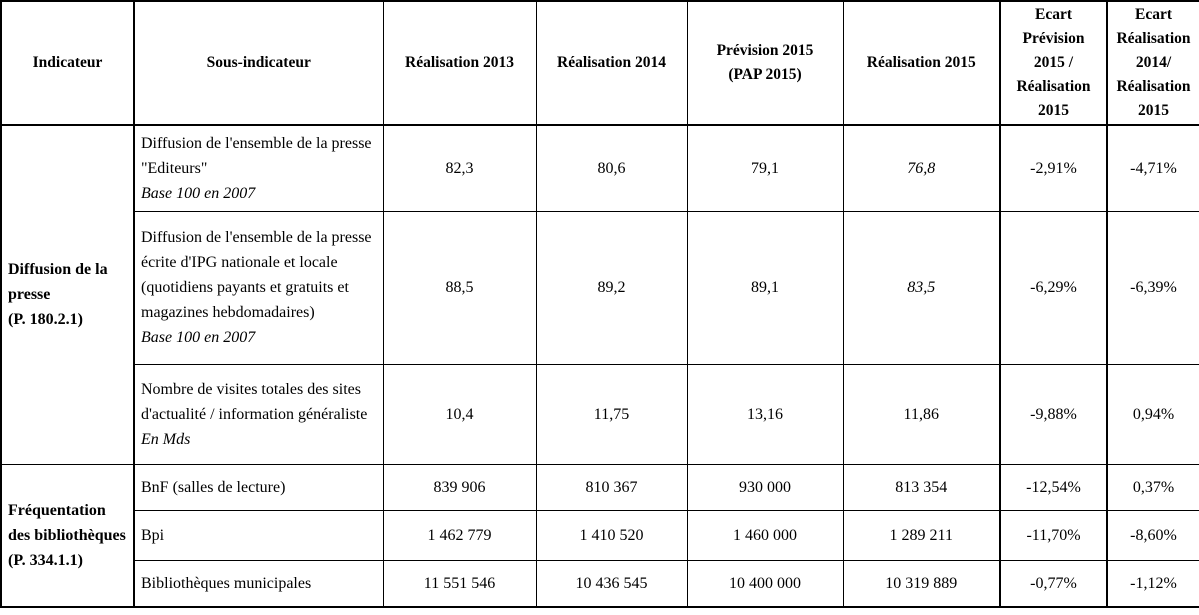 The height and width of the screenshot is (615, 1199). I want to click on value-realisation-2014: 810 367, so click(611, 487).